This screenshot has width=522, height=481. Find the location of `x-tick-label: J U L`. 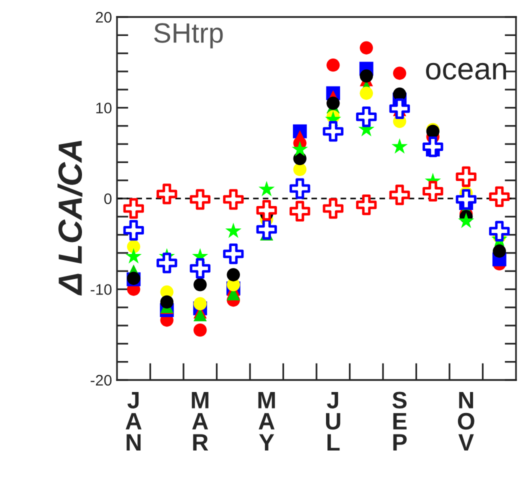

x-tick-label: J U L is located at coordinates (333, 421).